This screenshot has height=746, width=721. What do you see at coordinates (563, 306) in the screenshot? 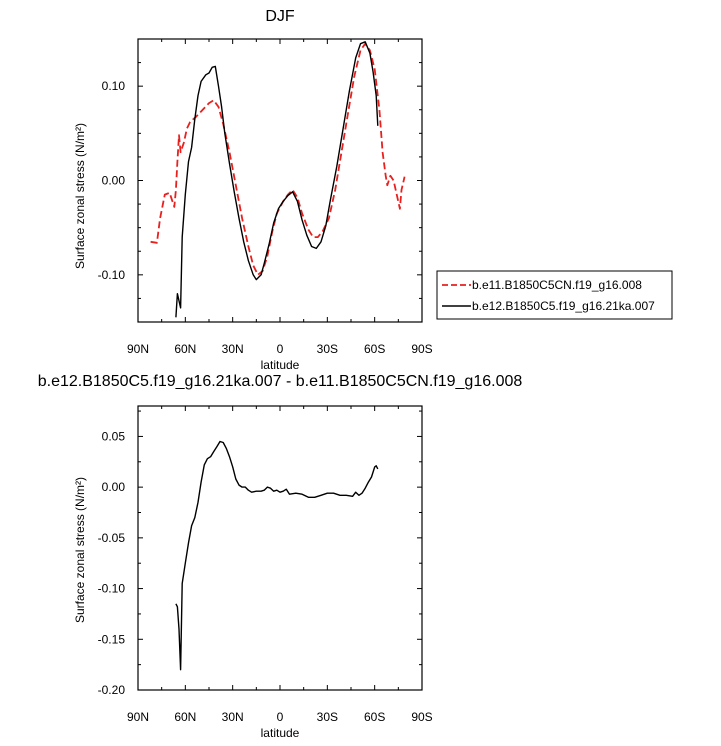
I see `legend-label-series-2: b.e12.B1850C5.f19_g16.21ka.007` at bounding box center [563, 306].